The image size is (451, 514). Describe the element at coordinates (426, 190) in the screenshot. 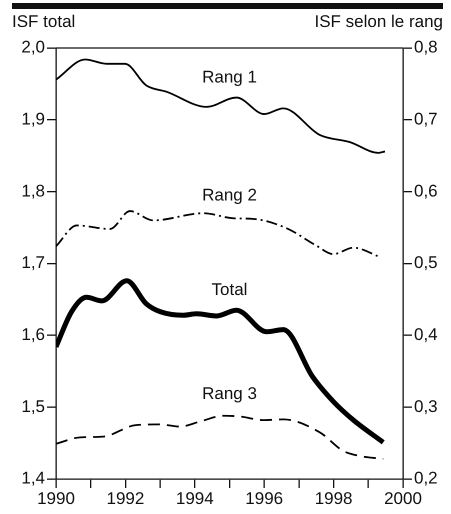

I see `y2-tick-label: 0,6` at that location.